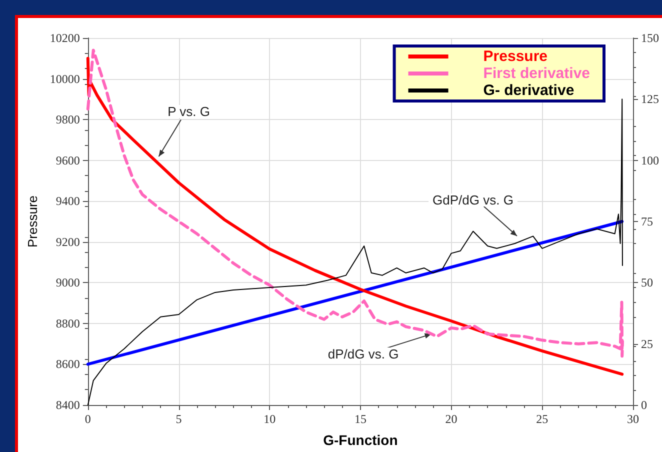 The height and width of the screenshot is (452, 662). I want to click on y-tick-label: 8400, so click(68, 405).